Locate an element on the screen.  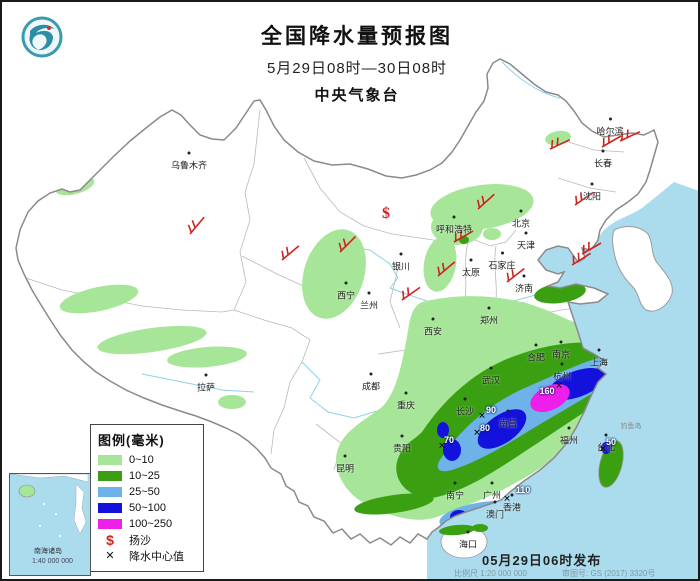
precip-center-value: 50 is located at coordinates (611, 442).